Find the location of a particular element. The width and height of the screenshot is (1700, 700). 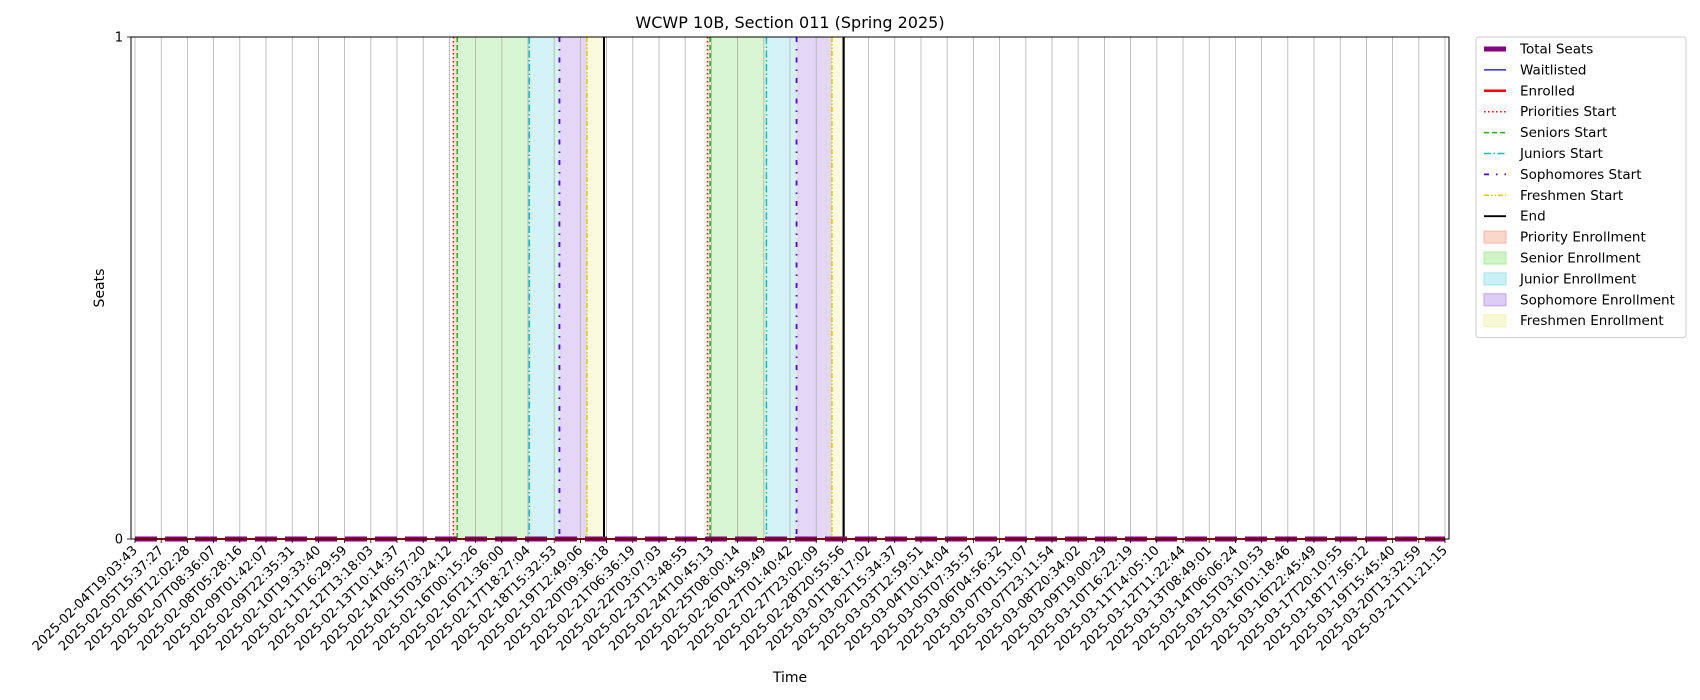

x-axis-title: Time is located at coordinates (789, 678).